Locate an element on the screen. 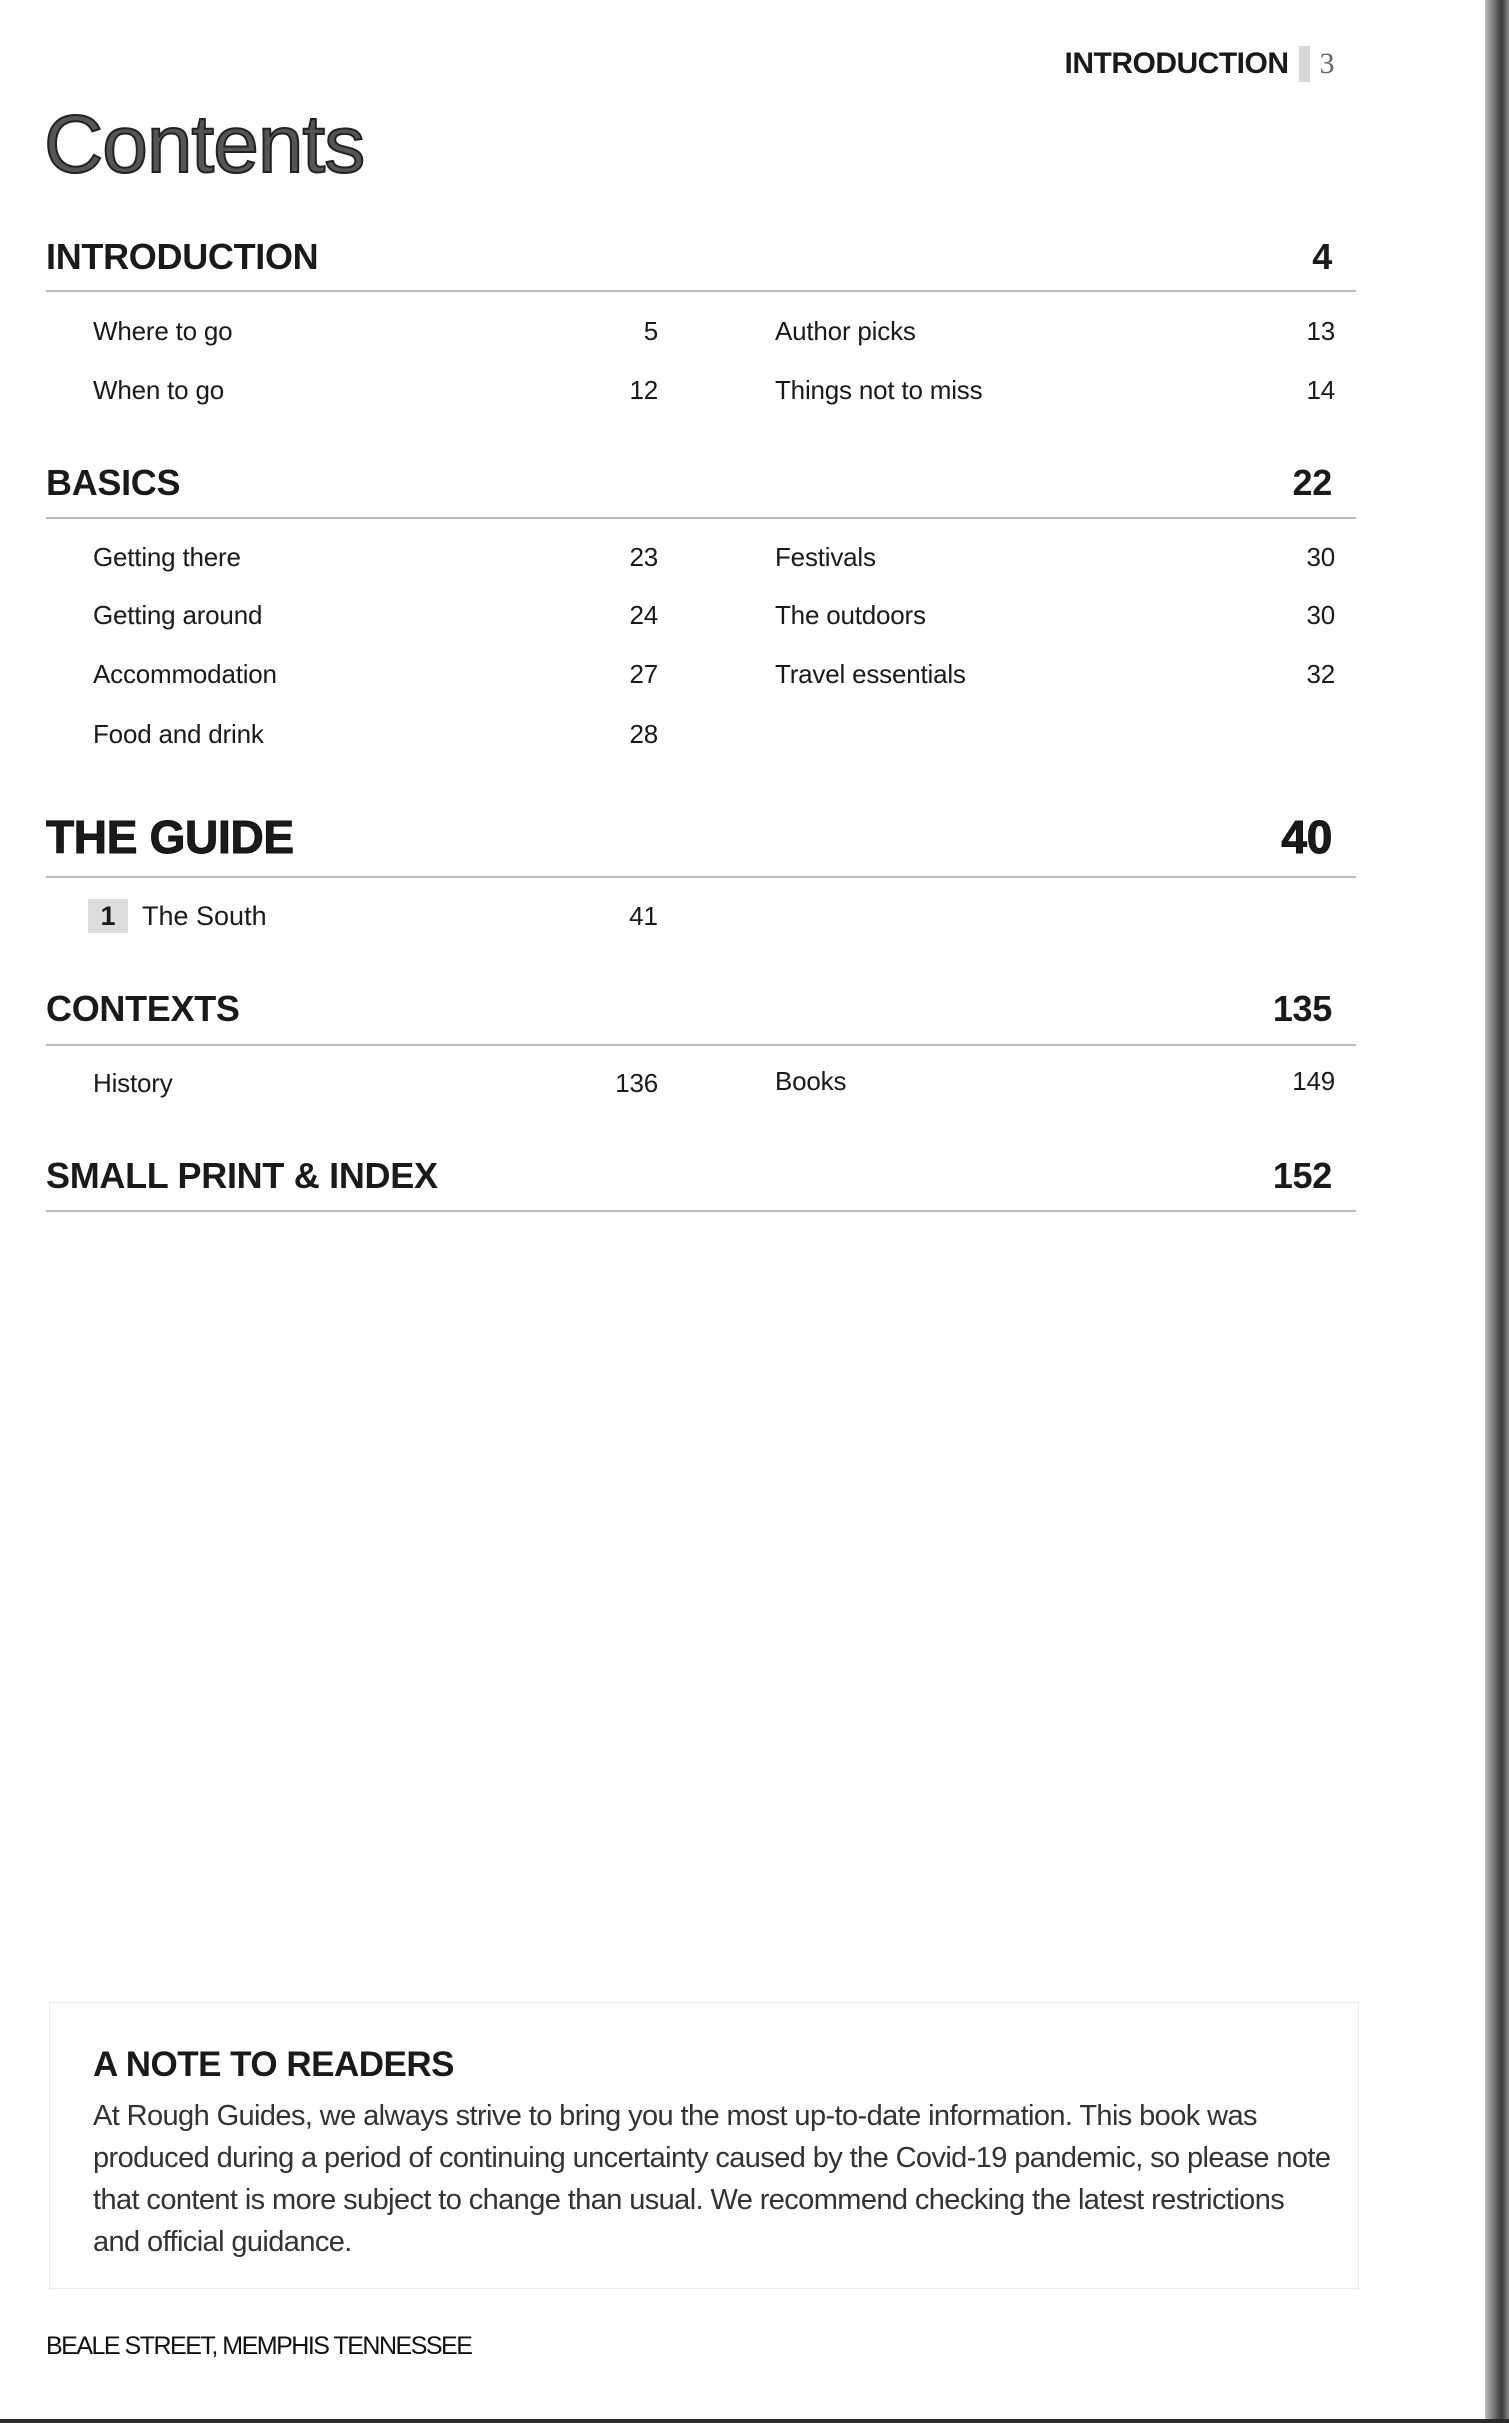  section-title: CONTEXTS is located at coordinates (143, 1008).